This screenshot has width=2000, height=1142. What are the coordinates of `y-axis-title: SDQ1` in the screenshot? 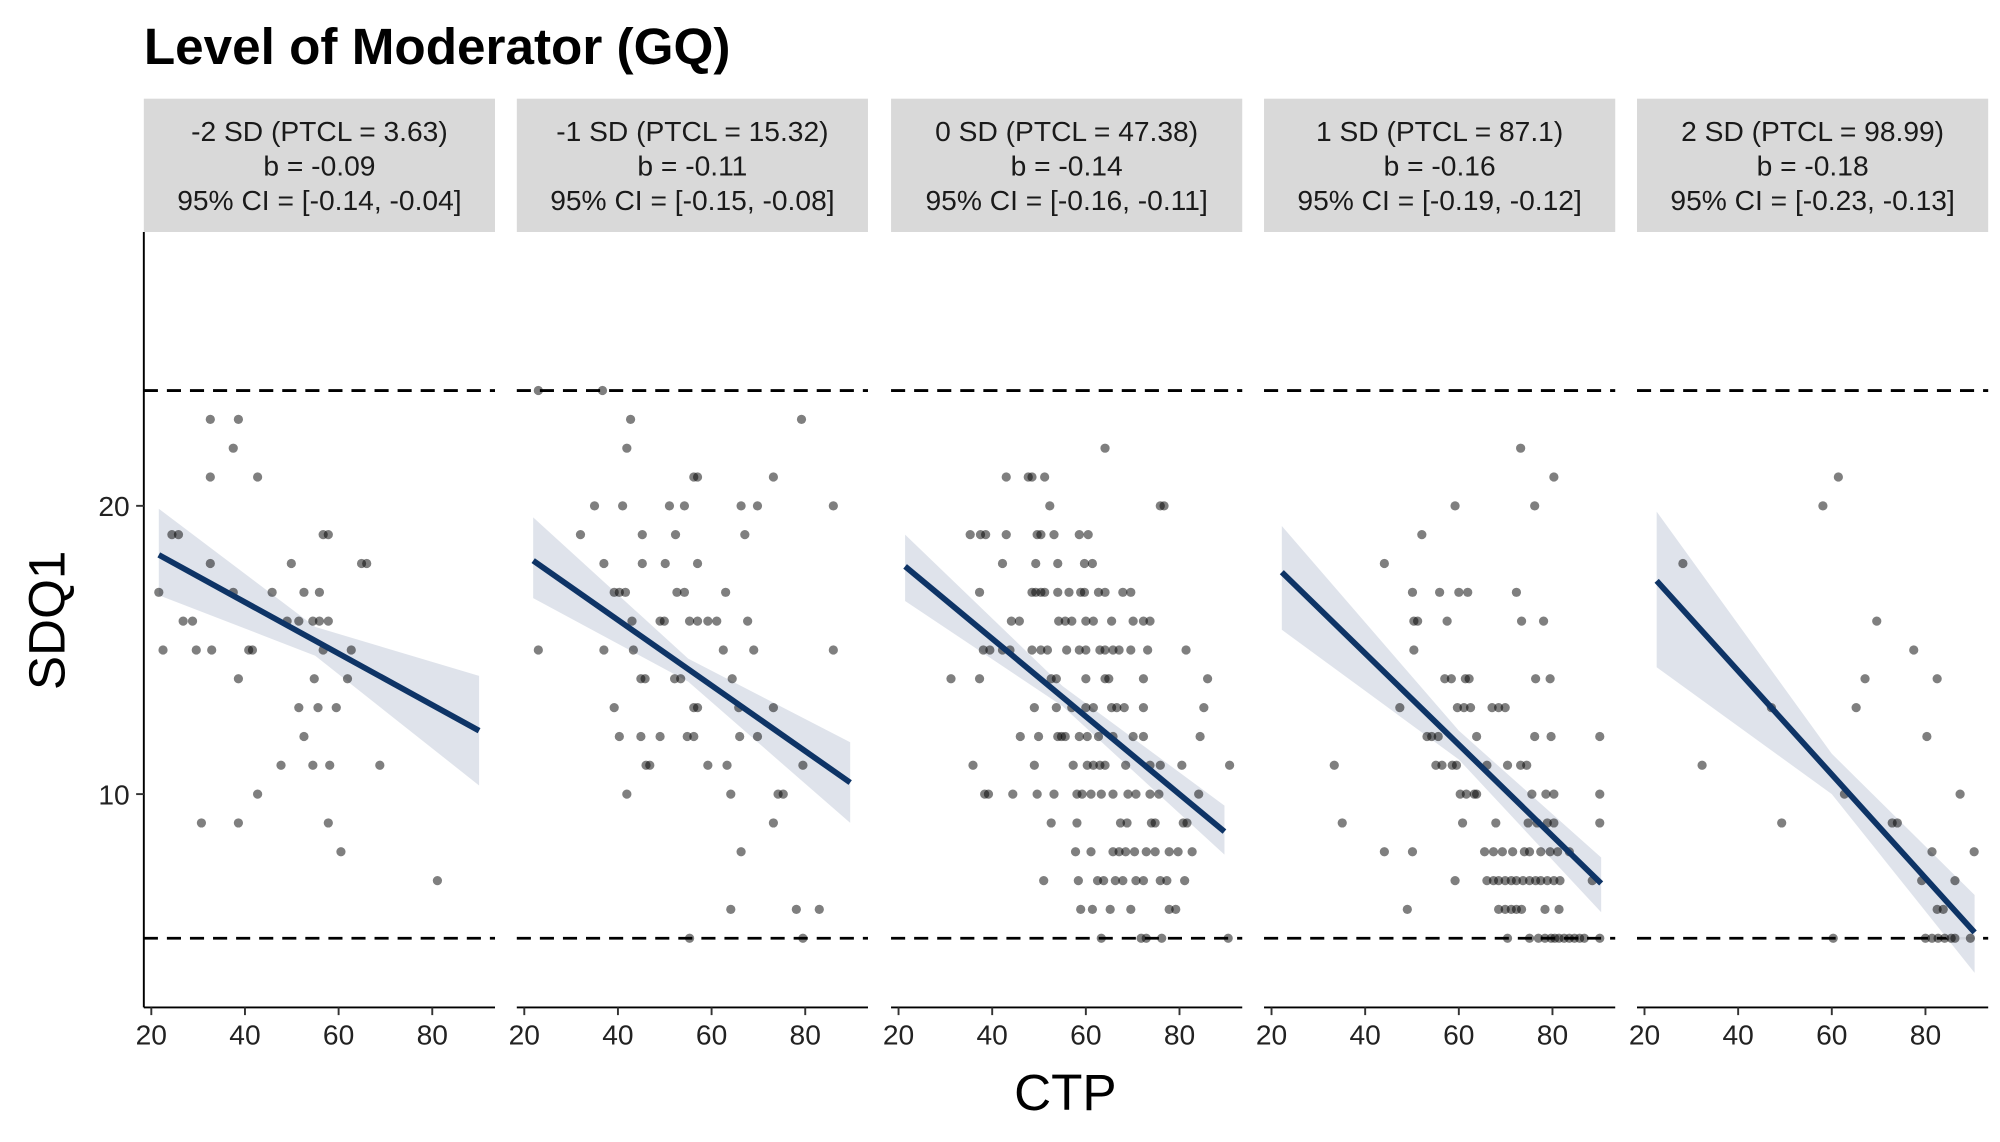 It's located at (46, 621).